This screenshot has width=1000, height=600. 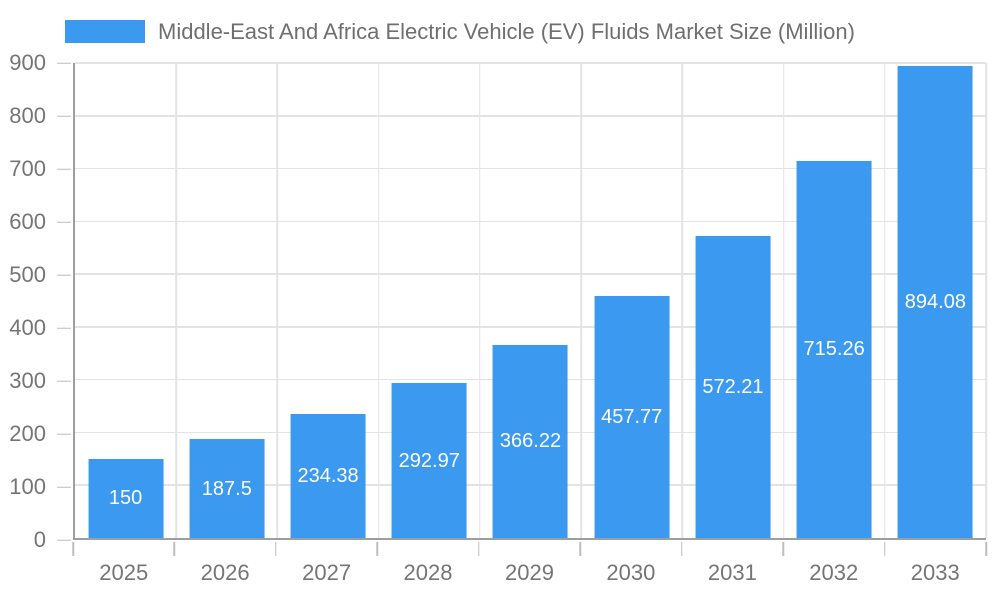 What do you see at coordinates (125, 300) in the screenshot?
I see `bar-slot-2025: 150` at bounding box center [125, 300].